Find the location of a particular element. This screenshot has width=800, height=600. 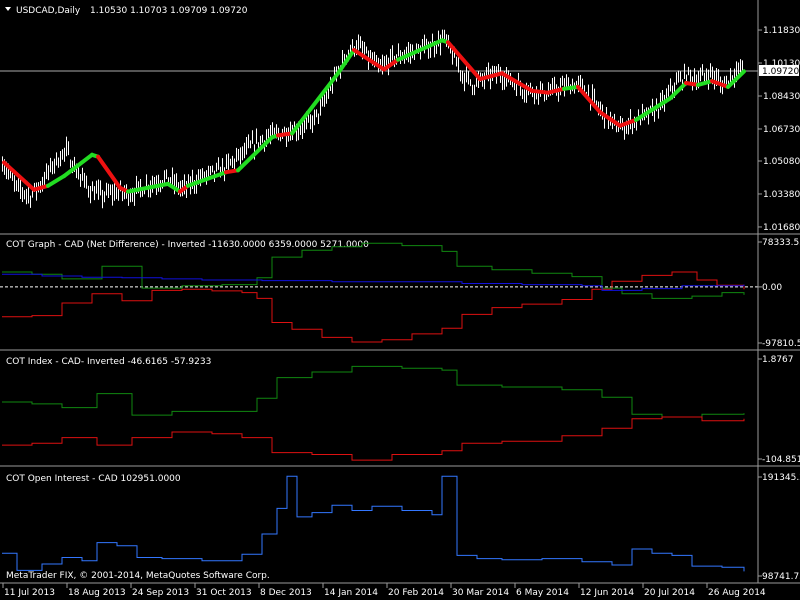

time-tick-label: 26 Aug 2014 is located at coordinates (737, 593).